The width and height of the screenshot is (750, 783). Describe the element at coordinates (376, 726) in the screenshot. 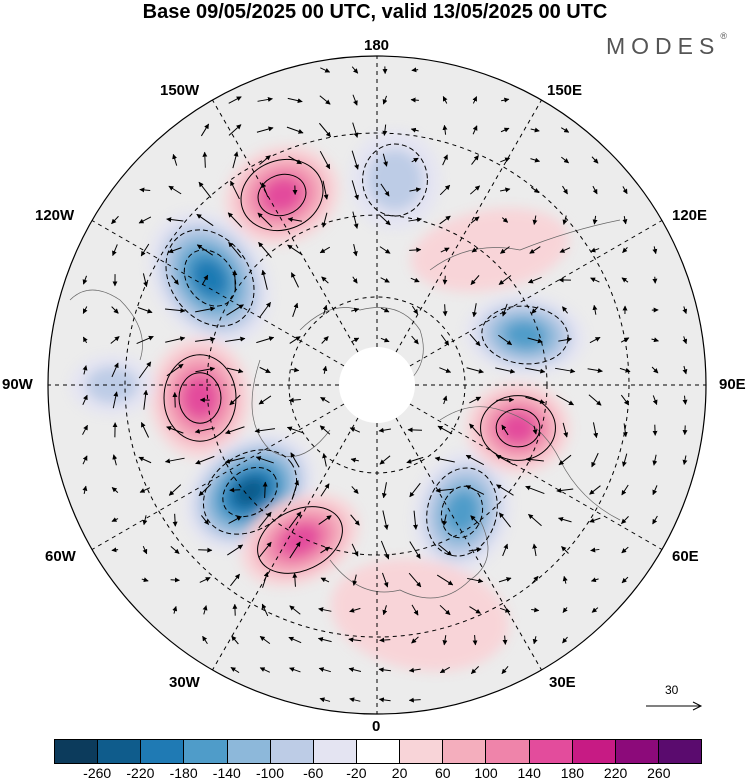

I see `lon-label-0: 0` at that location.